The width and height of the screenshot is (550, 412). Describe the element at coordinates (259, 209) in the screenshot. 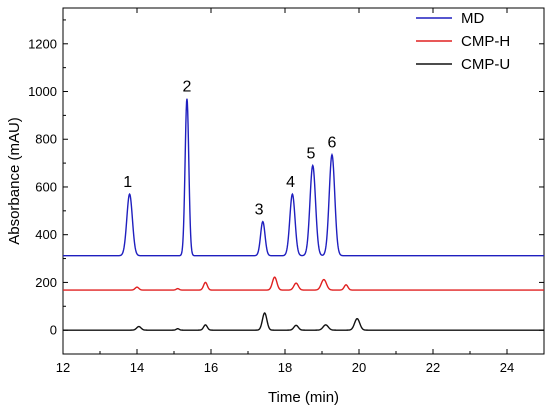

I see `peak-label-3: 3` at that location.